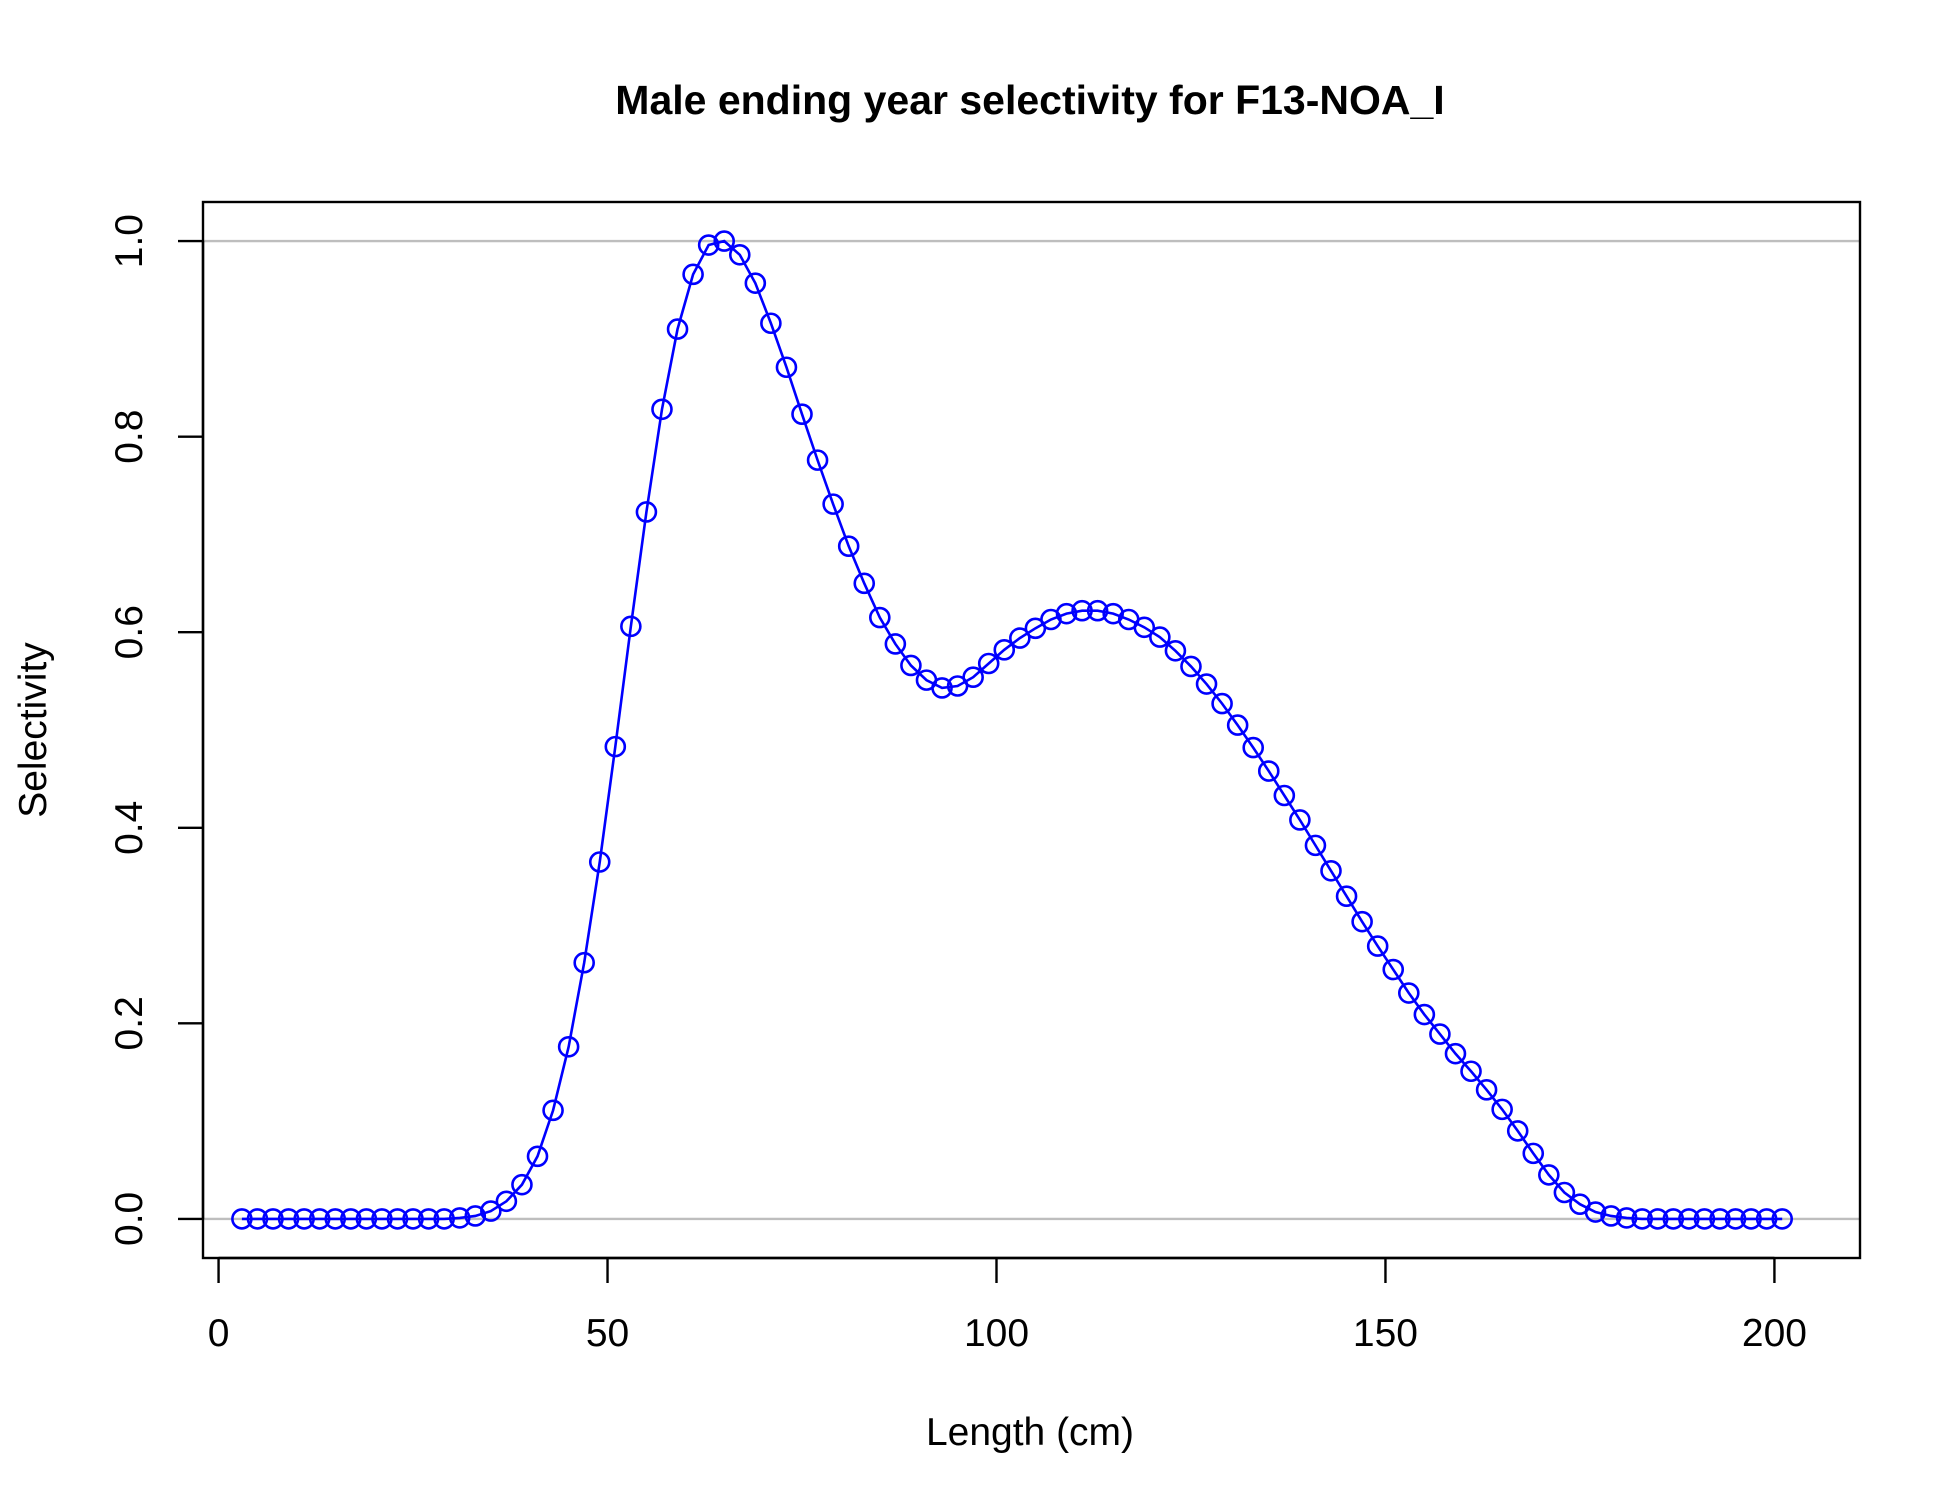 This screenshot has height=1505, width=1950. Describe the element at coordinates (1007, 1305) in the screenshot. I see `x-axis: 0 50 100 150 200` at that location.